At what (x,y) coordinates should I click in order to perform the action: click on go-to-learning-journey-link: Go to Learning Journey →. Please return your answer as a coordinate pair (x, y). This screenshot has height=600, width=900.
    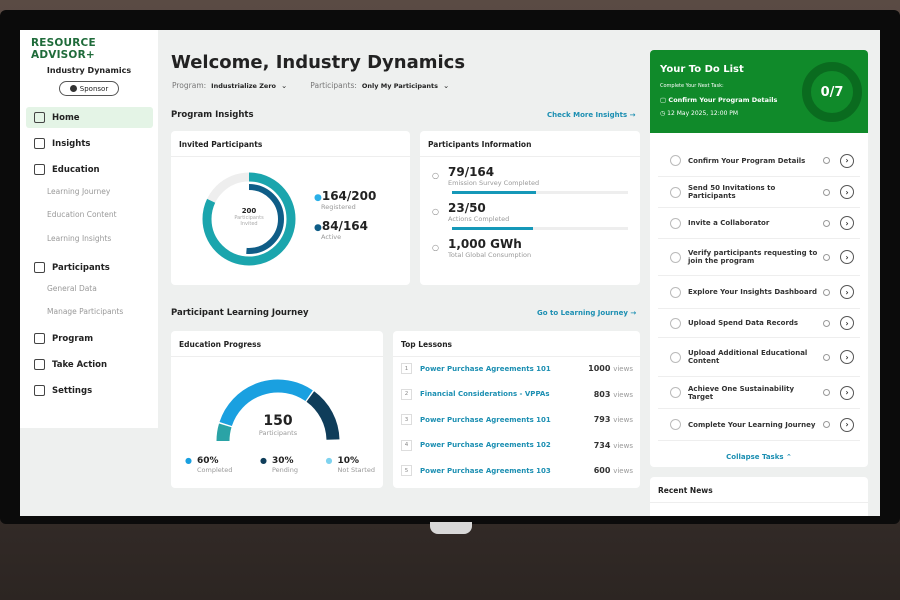
    Looking at the image, I should click on (587, 313).